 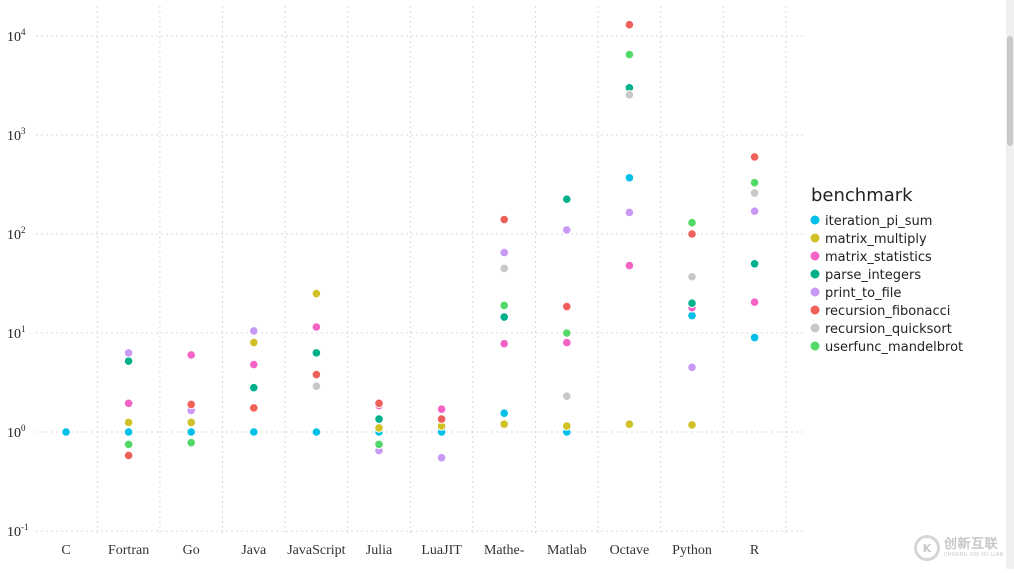 I want to click on y-tick-label: 10⁰, so click(x=16, y=432).